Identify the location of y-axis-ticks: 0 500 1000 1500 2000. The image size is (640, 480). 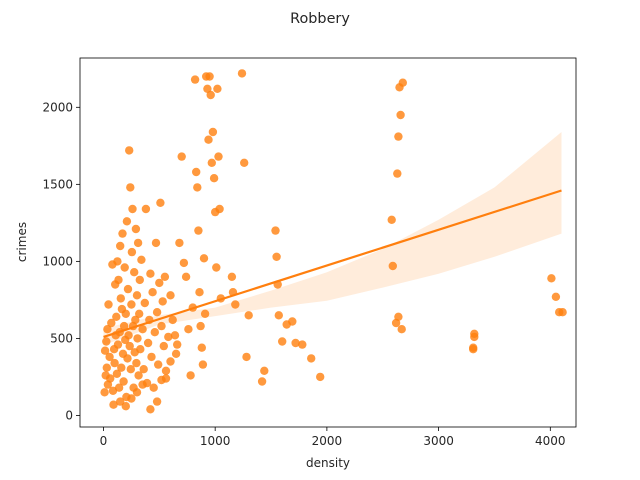
(61, 261).